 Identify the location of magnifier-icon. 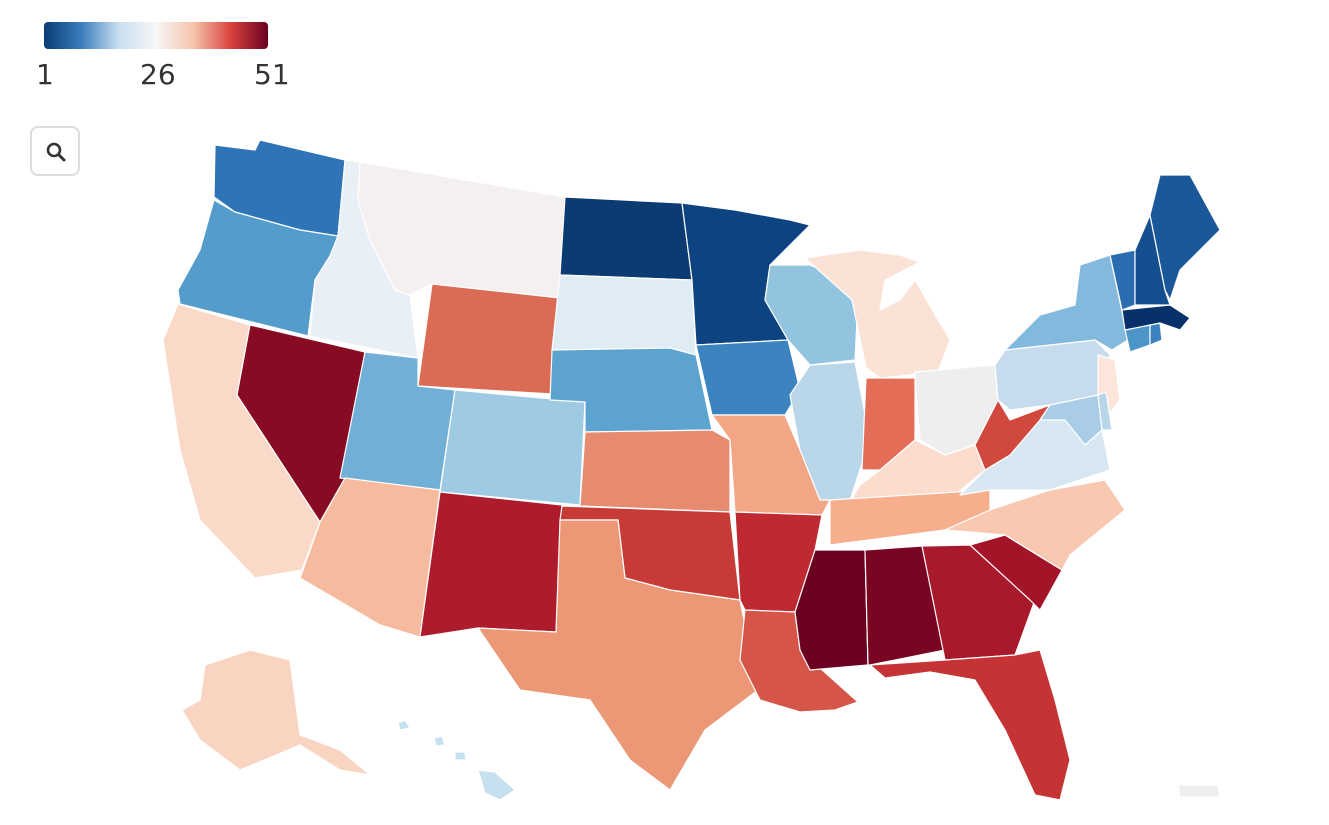
(56, 152).